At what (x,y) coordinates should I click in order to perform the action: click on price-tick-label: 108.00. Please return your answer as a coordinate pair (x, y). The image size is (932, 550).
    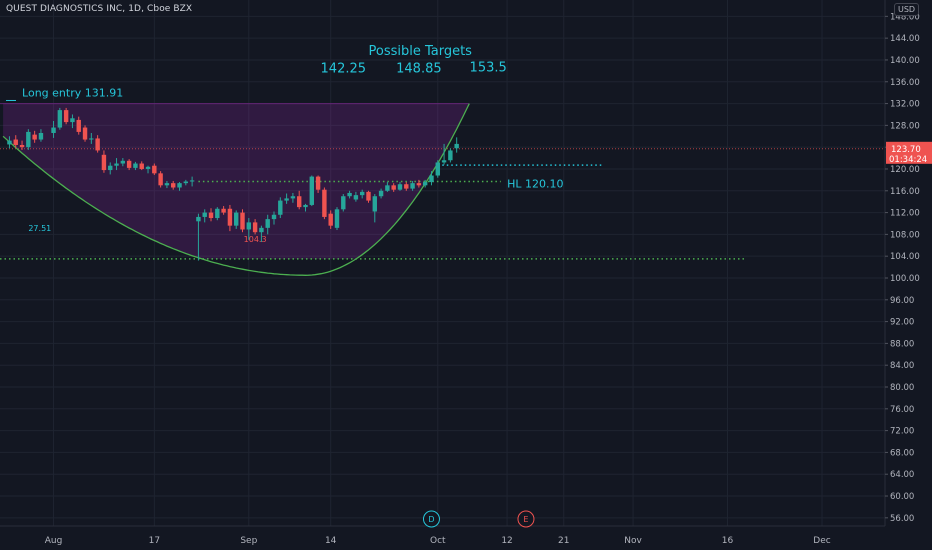
    Looking at the image, I should click on (905, 235).